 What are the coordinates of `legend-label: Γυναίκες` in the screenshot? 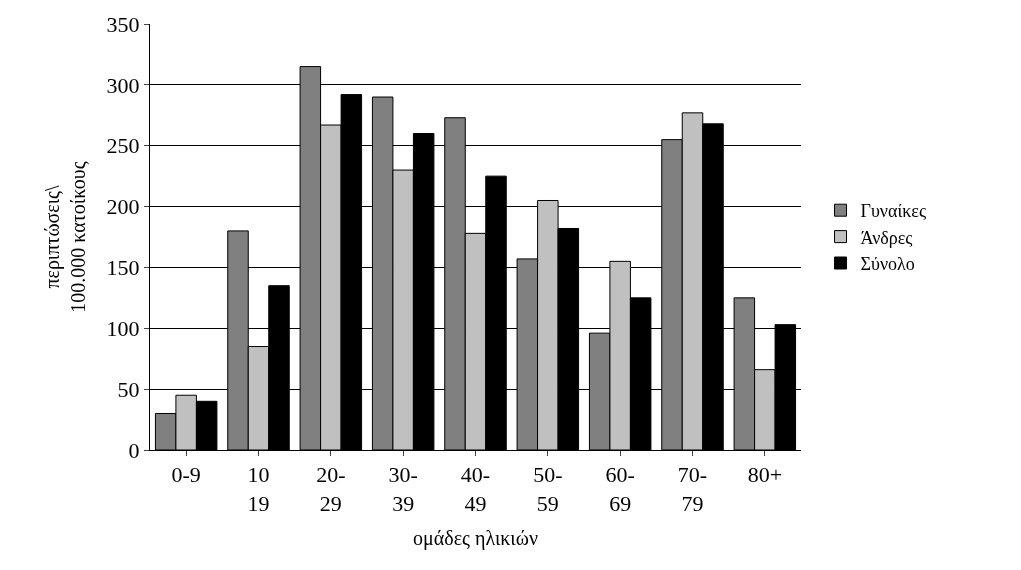 It's located at (893, 211).